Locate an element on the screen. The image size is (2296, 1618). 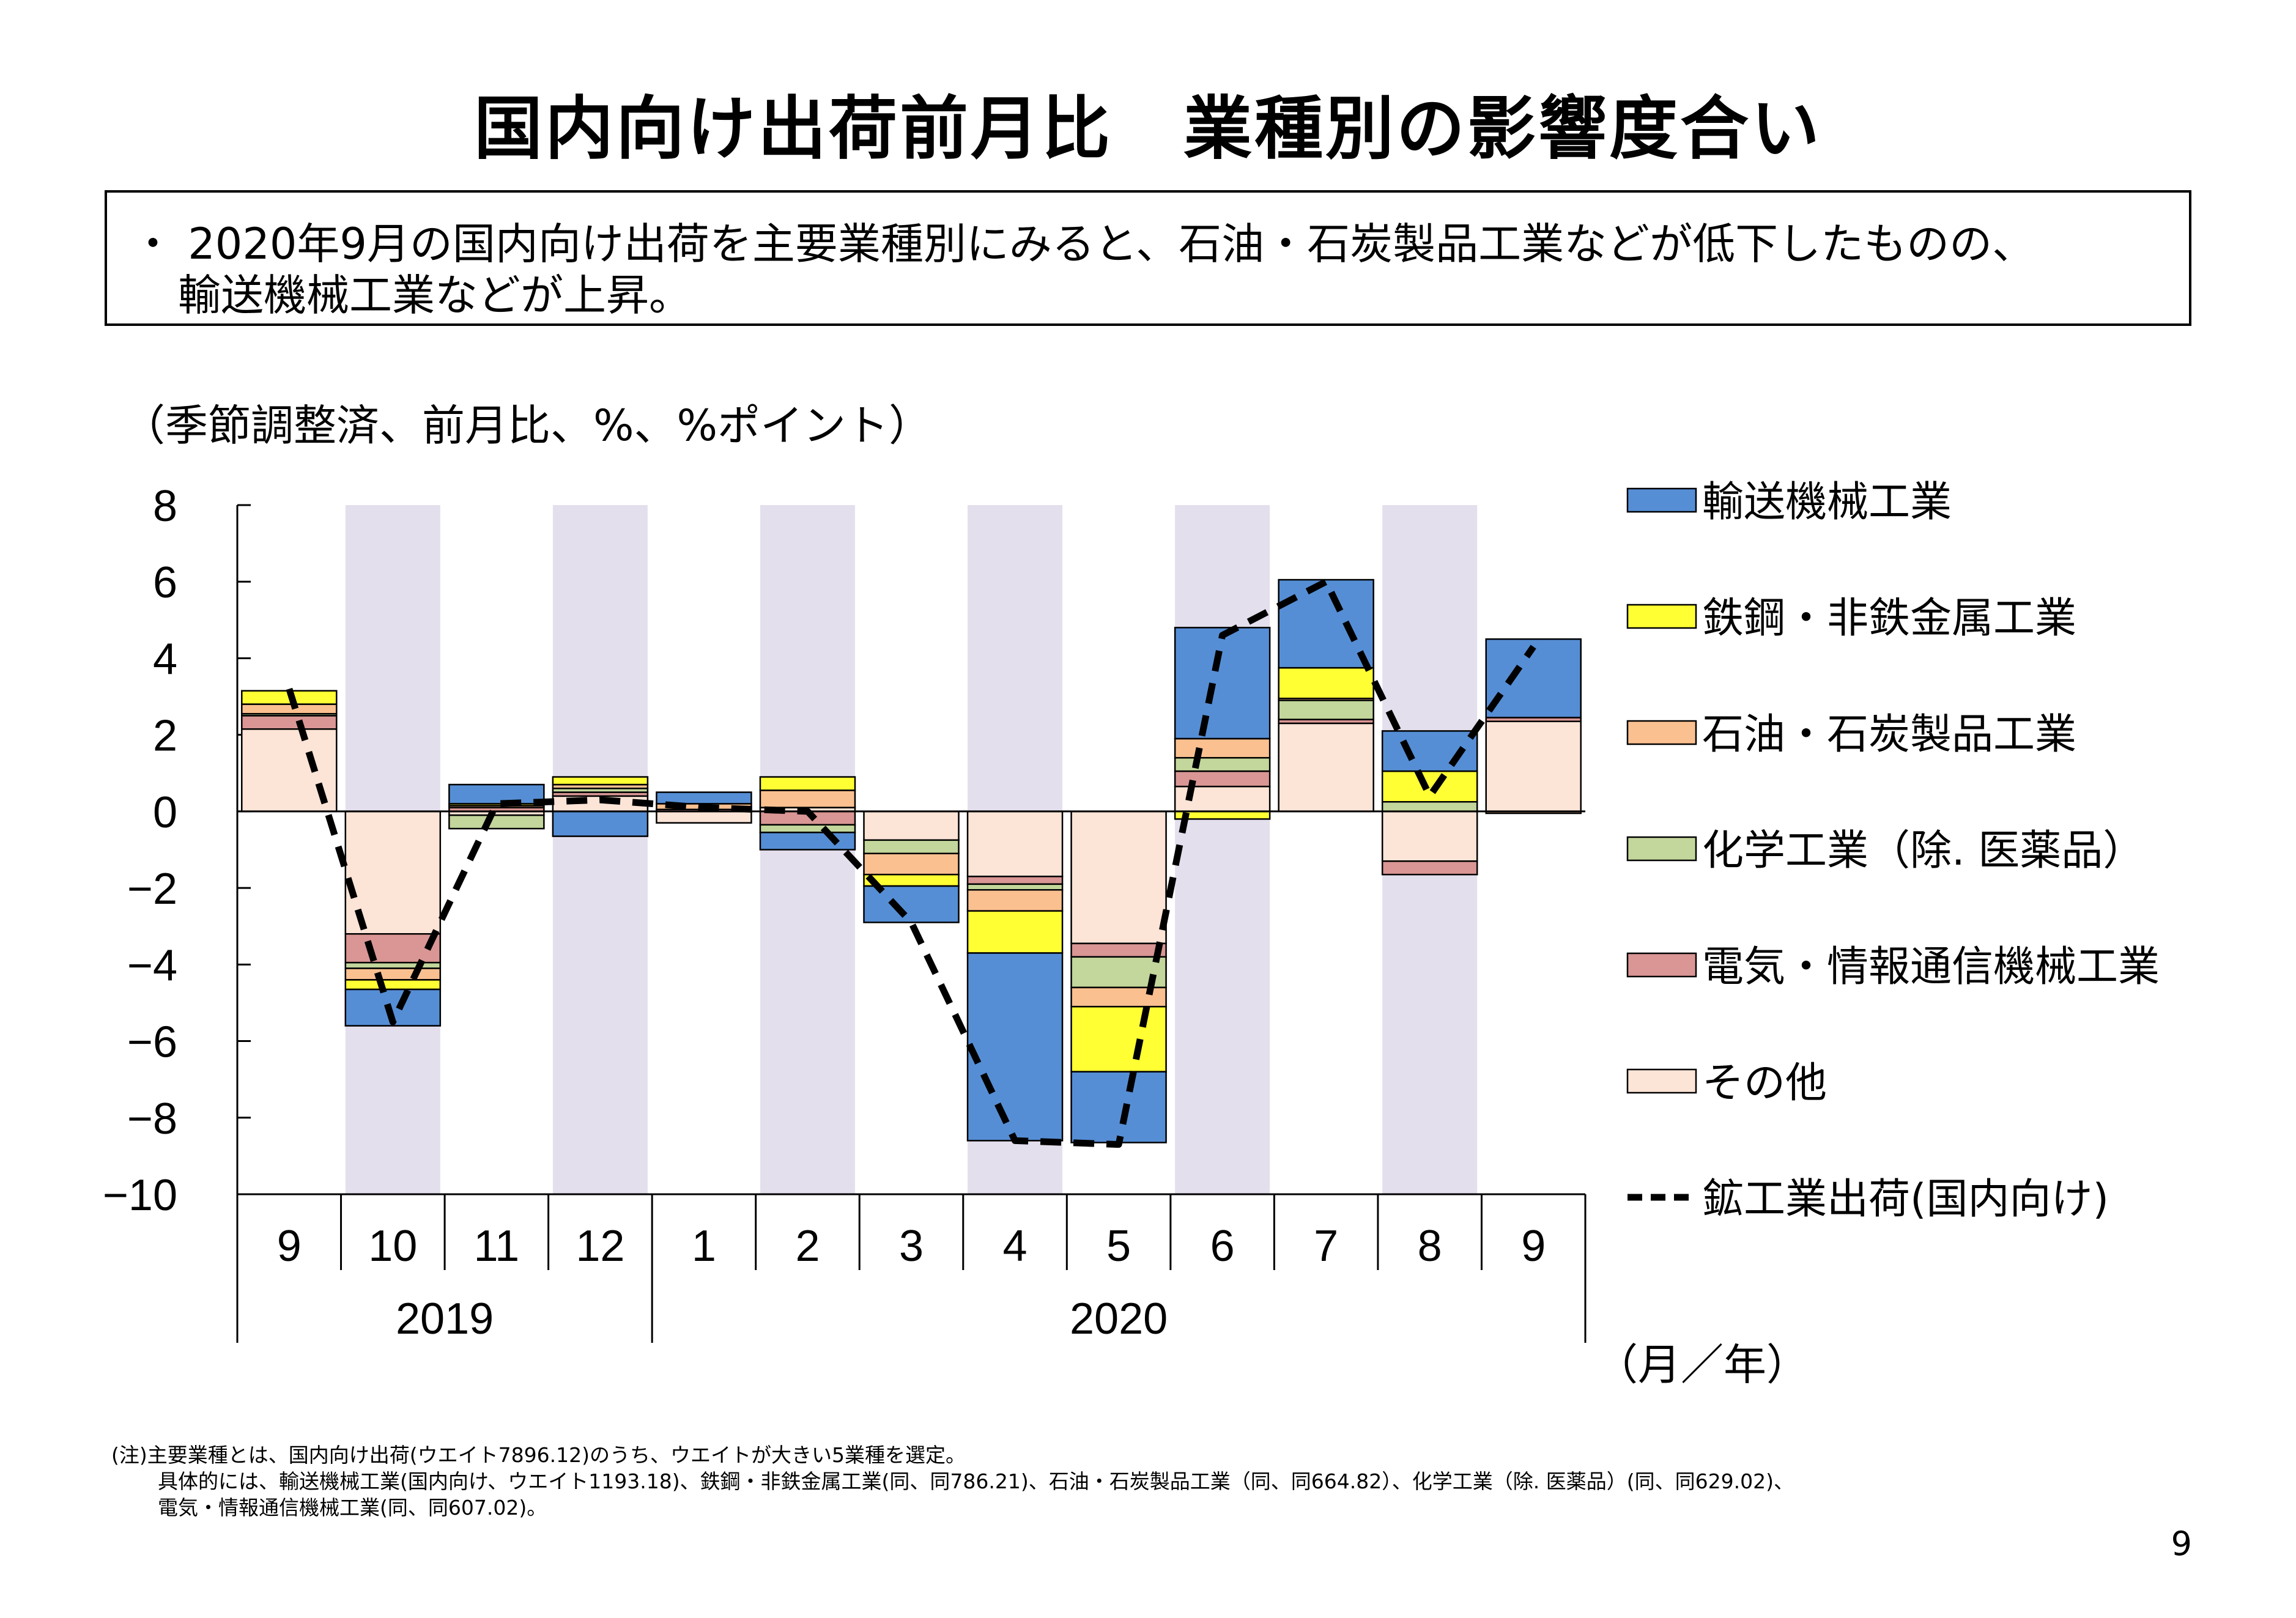
x-tick-label-5: 2 is located at coordinates (808, 1247).